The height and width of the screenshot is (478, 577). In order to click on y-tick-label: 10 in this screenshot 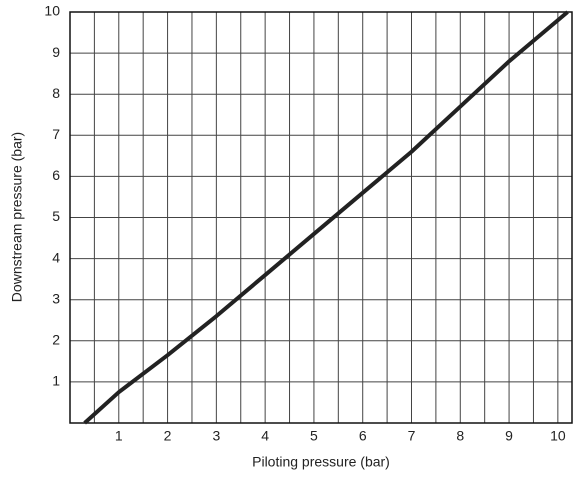, I will do `click(52, 11)`.